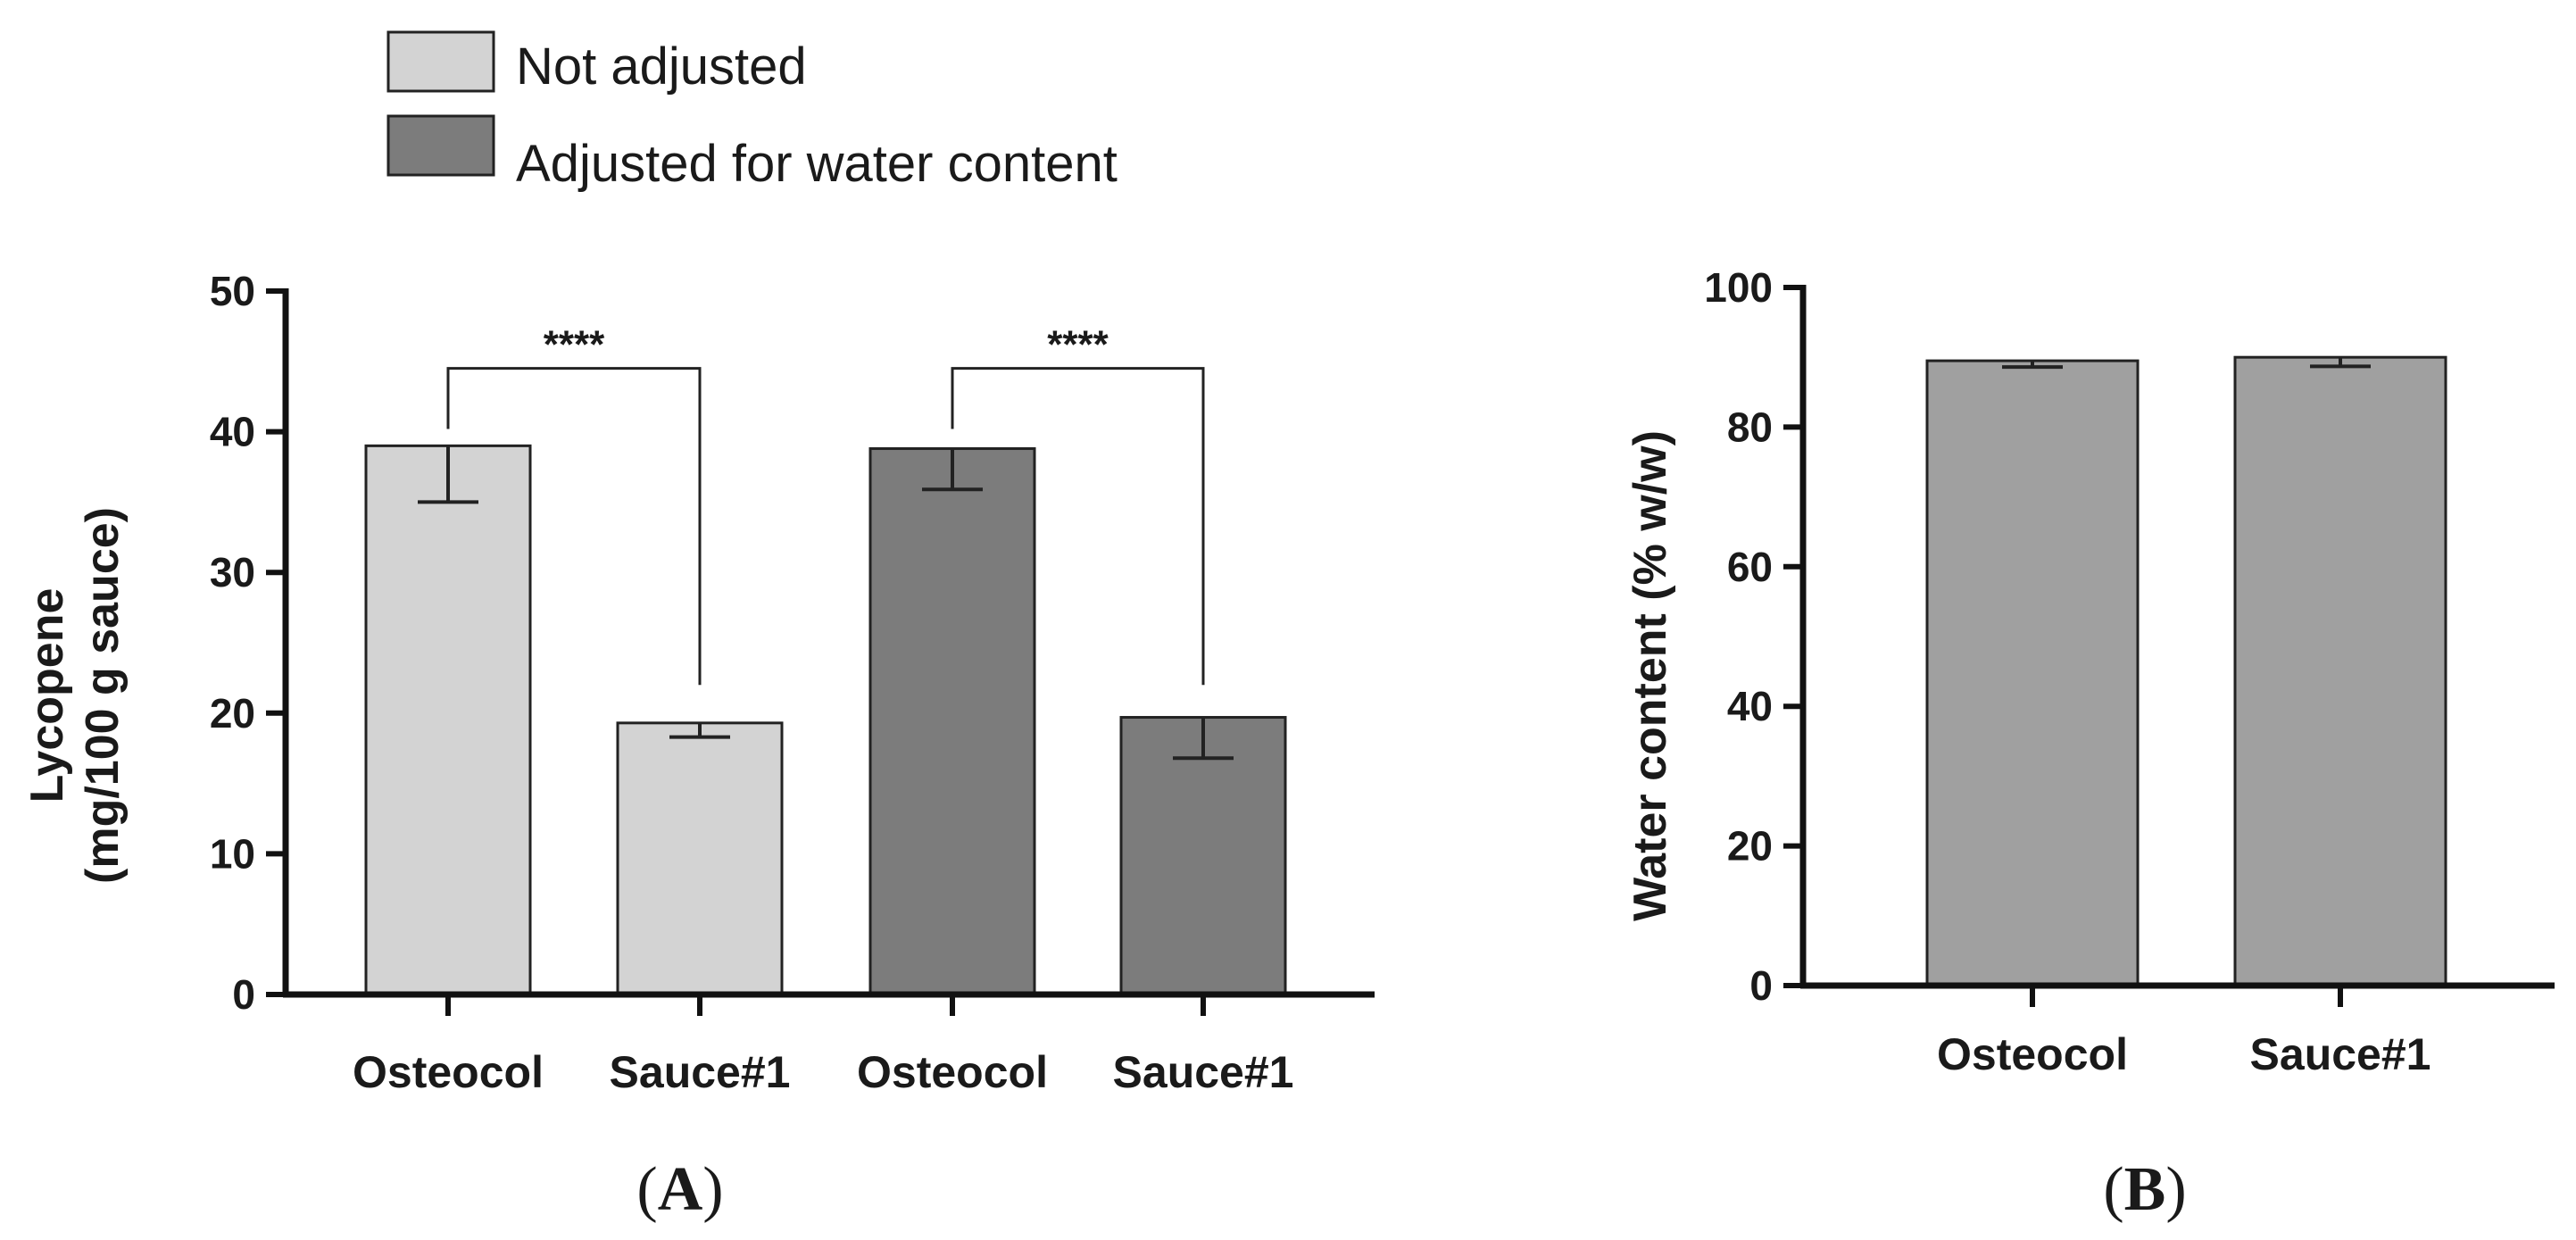 This screenshot has height=1240, width=2576. Describe the element at coordinates (103, 695) in the screenshot. I see `panel-a-y-axis-label-line2: (mg/100 g sauce)` at that location.